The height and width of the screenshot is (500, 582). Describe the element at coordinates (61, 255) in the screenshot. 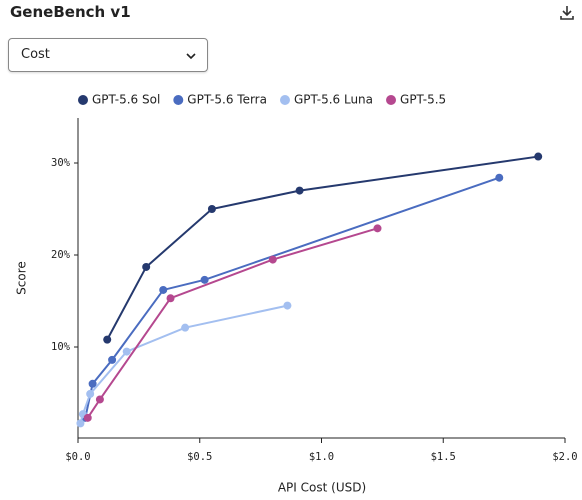

I see `y-tick-label: 20%` at that location.